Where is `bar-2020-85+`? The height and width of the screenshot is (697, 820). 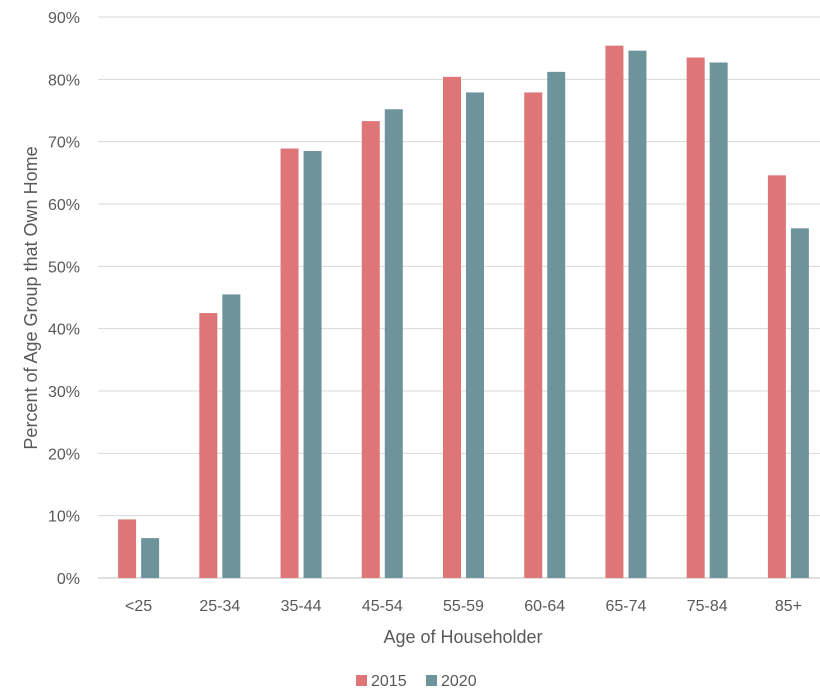
bar-2020-85+ is located at coordinates (799, 403).